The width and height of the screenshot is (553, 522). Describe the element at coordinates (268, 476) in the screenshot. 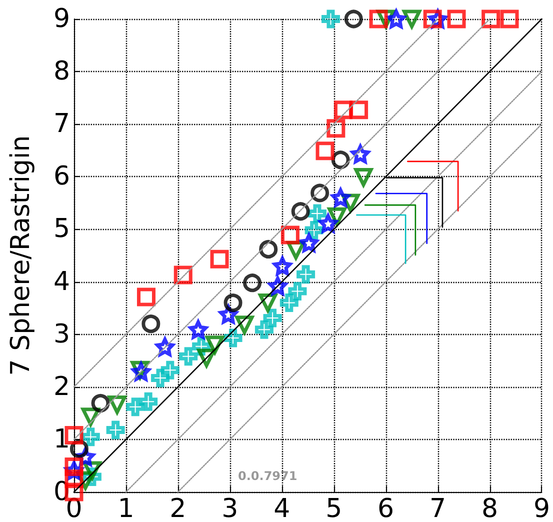

I see `annotation: 0.0.7971` at that location.